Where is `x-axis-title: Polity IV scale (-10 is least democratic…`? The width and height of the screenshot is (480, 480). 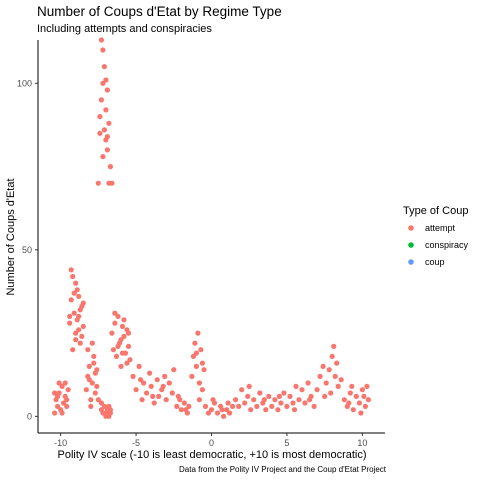
x-axis-title: Polity IV scale (-10 is least democratic… is located at coordinates (211, 455).